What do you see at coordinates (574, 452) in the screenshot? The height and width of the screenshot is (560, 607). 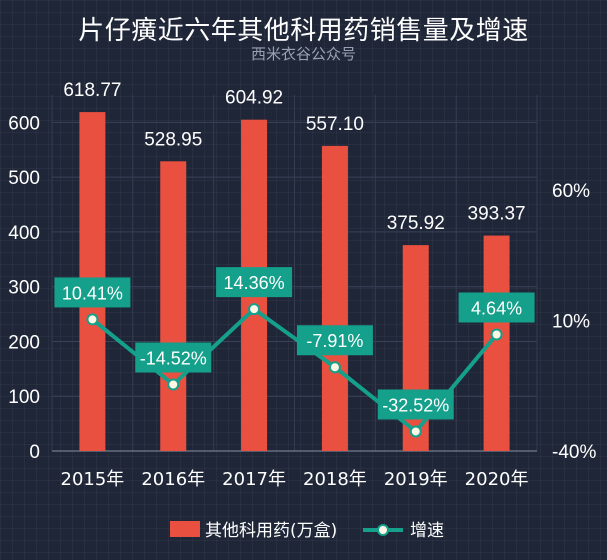 I see `y-right-tick-label: -40%` at bounding box center [574, 452].